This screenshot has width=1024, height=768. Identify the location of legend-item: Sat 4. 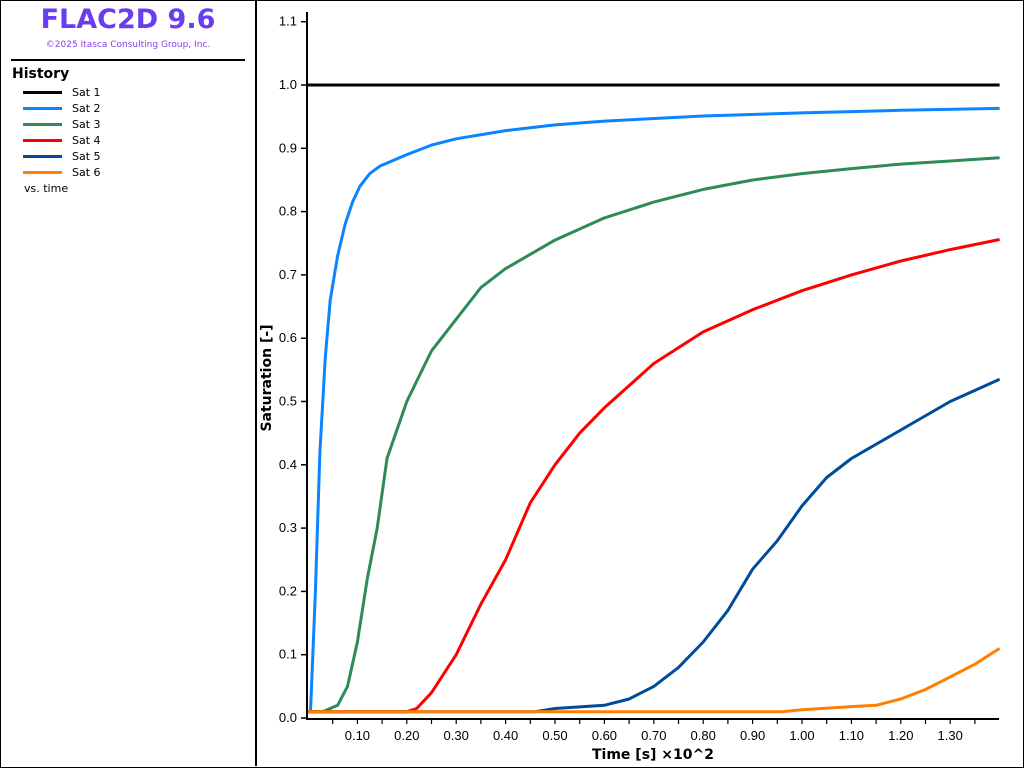
(62, 140).